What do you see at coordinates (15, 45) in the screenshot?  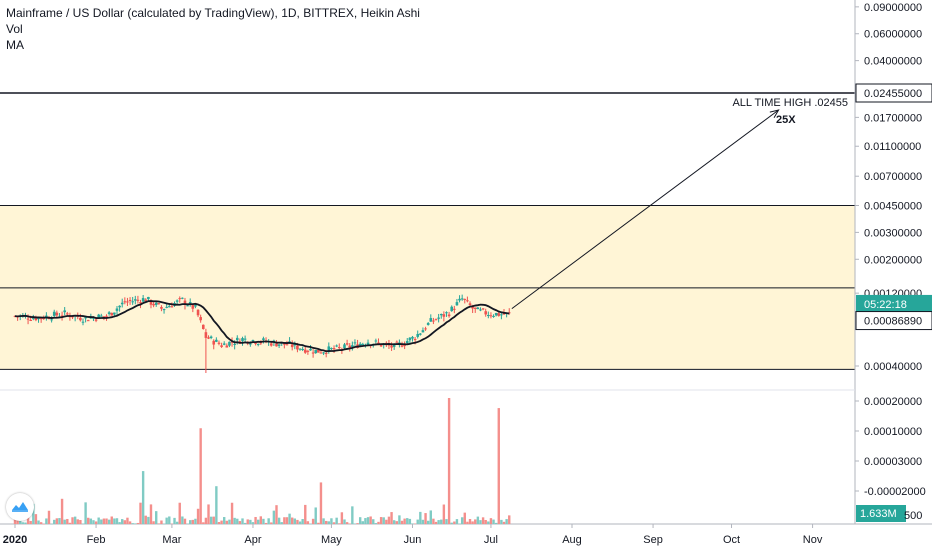 I see `ma-indicator-label: MA` at bounding box center [15, 45].